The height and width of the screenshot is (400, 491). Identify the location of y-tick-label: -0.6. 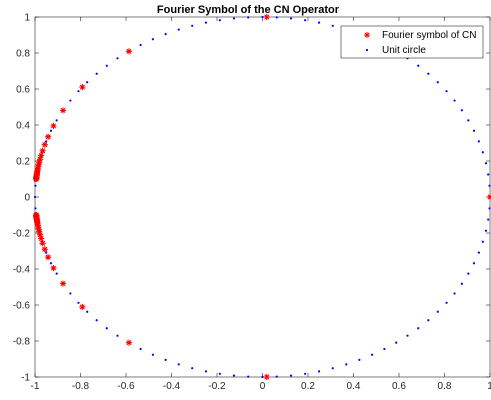
(22, 306).